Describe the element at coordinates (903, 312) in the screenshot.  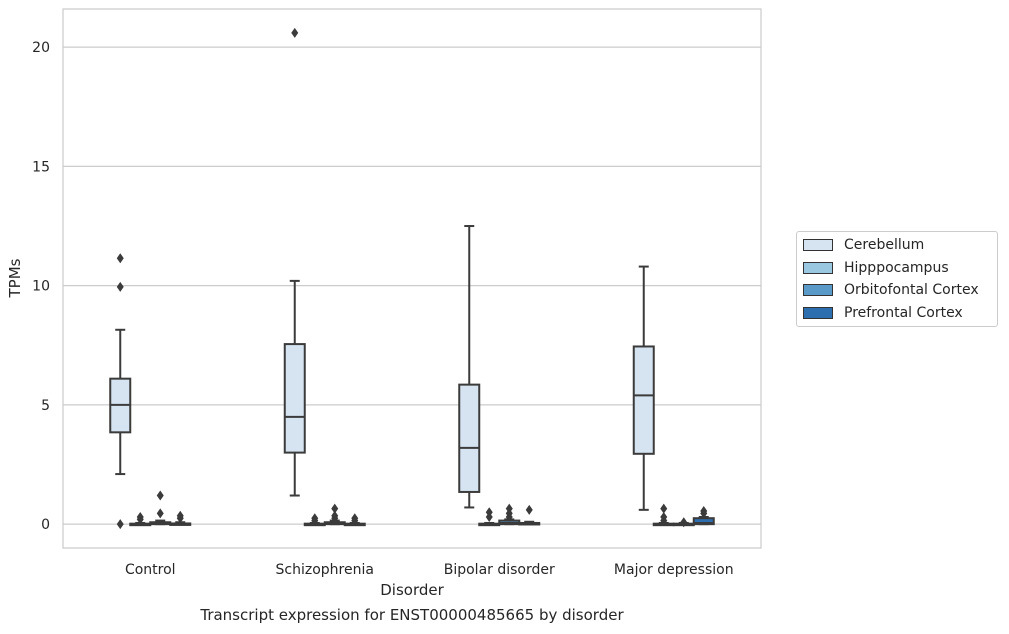
I see `legend-label: Prefrontal Cortex` at that location.